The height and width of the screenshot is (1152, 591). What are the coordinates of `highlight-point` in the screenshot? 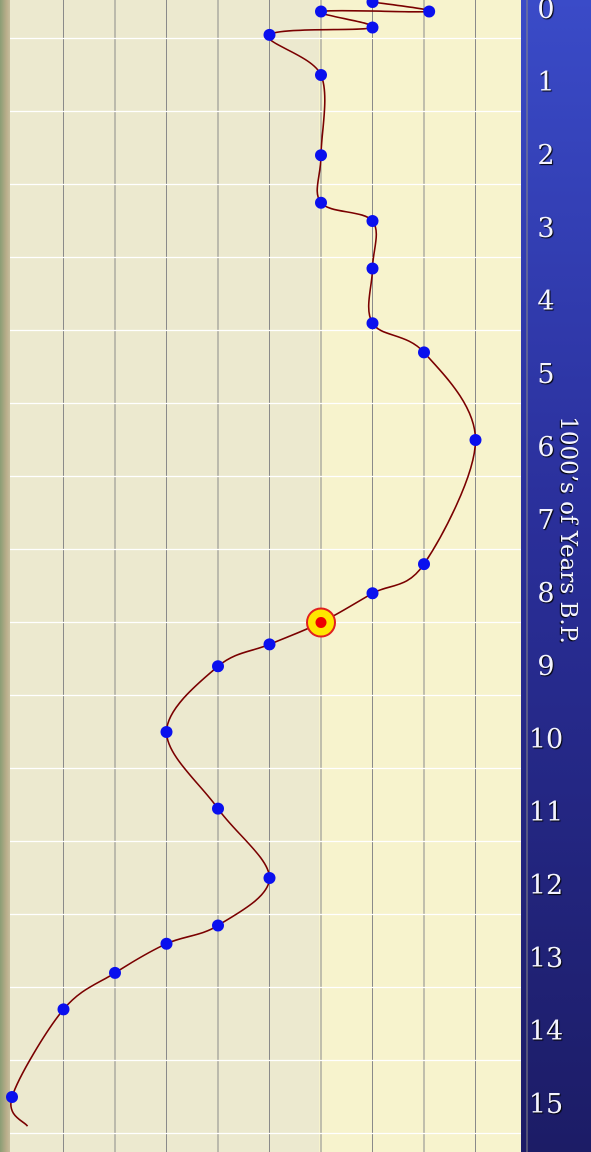 It's located at (321, 622).